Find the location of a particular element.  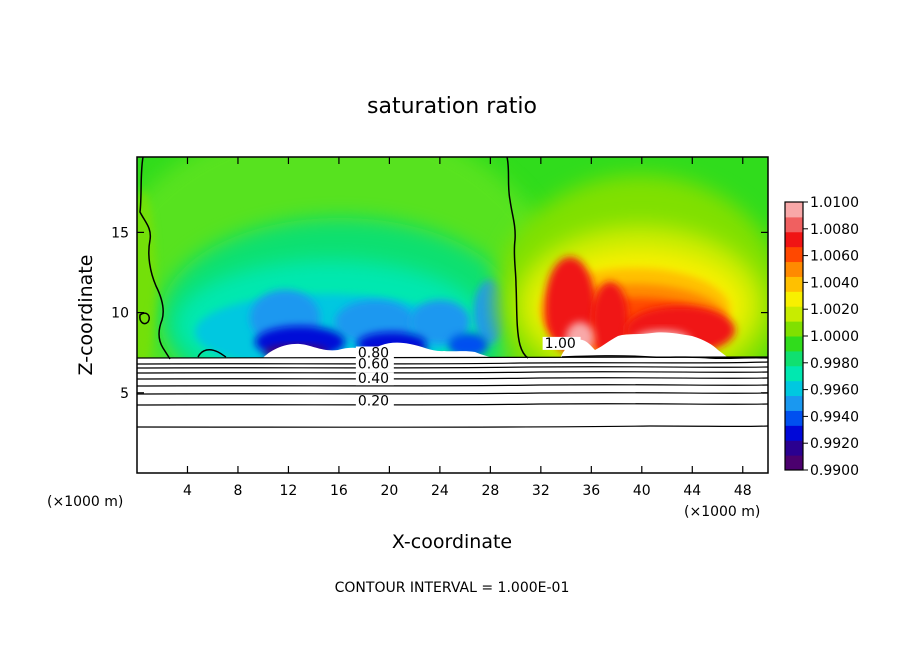

contour-label: 0.60 is located at coordinates (373, 365).